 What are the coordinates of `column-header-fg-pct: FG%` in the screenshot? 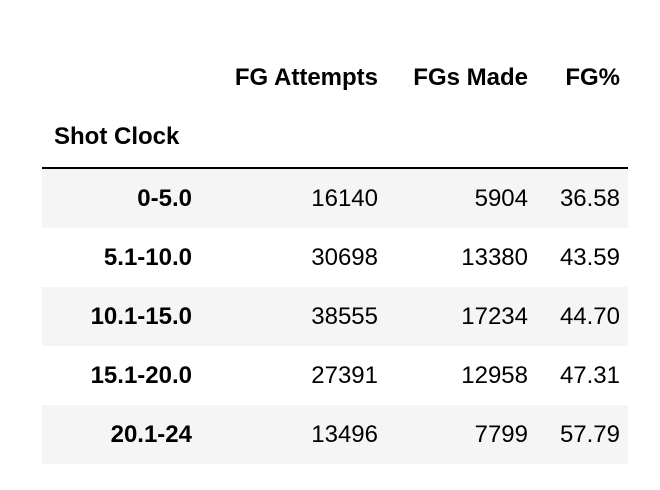 It's located at (592, 77).